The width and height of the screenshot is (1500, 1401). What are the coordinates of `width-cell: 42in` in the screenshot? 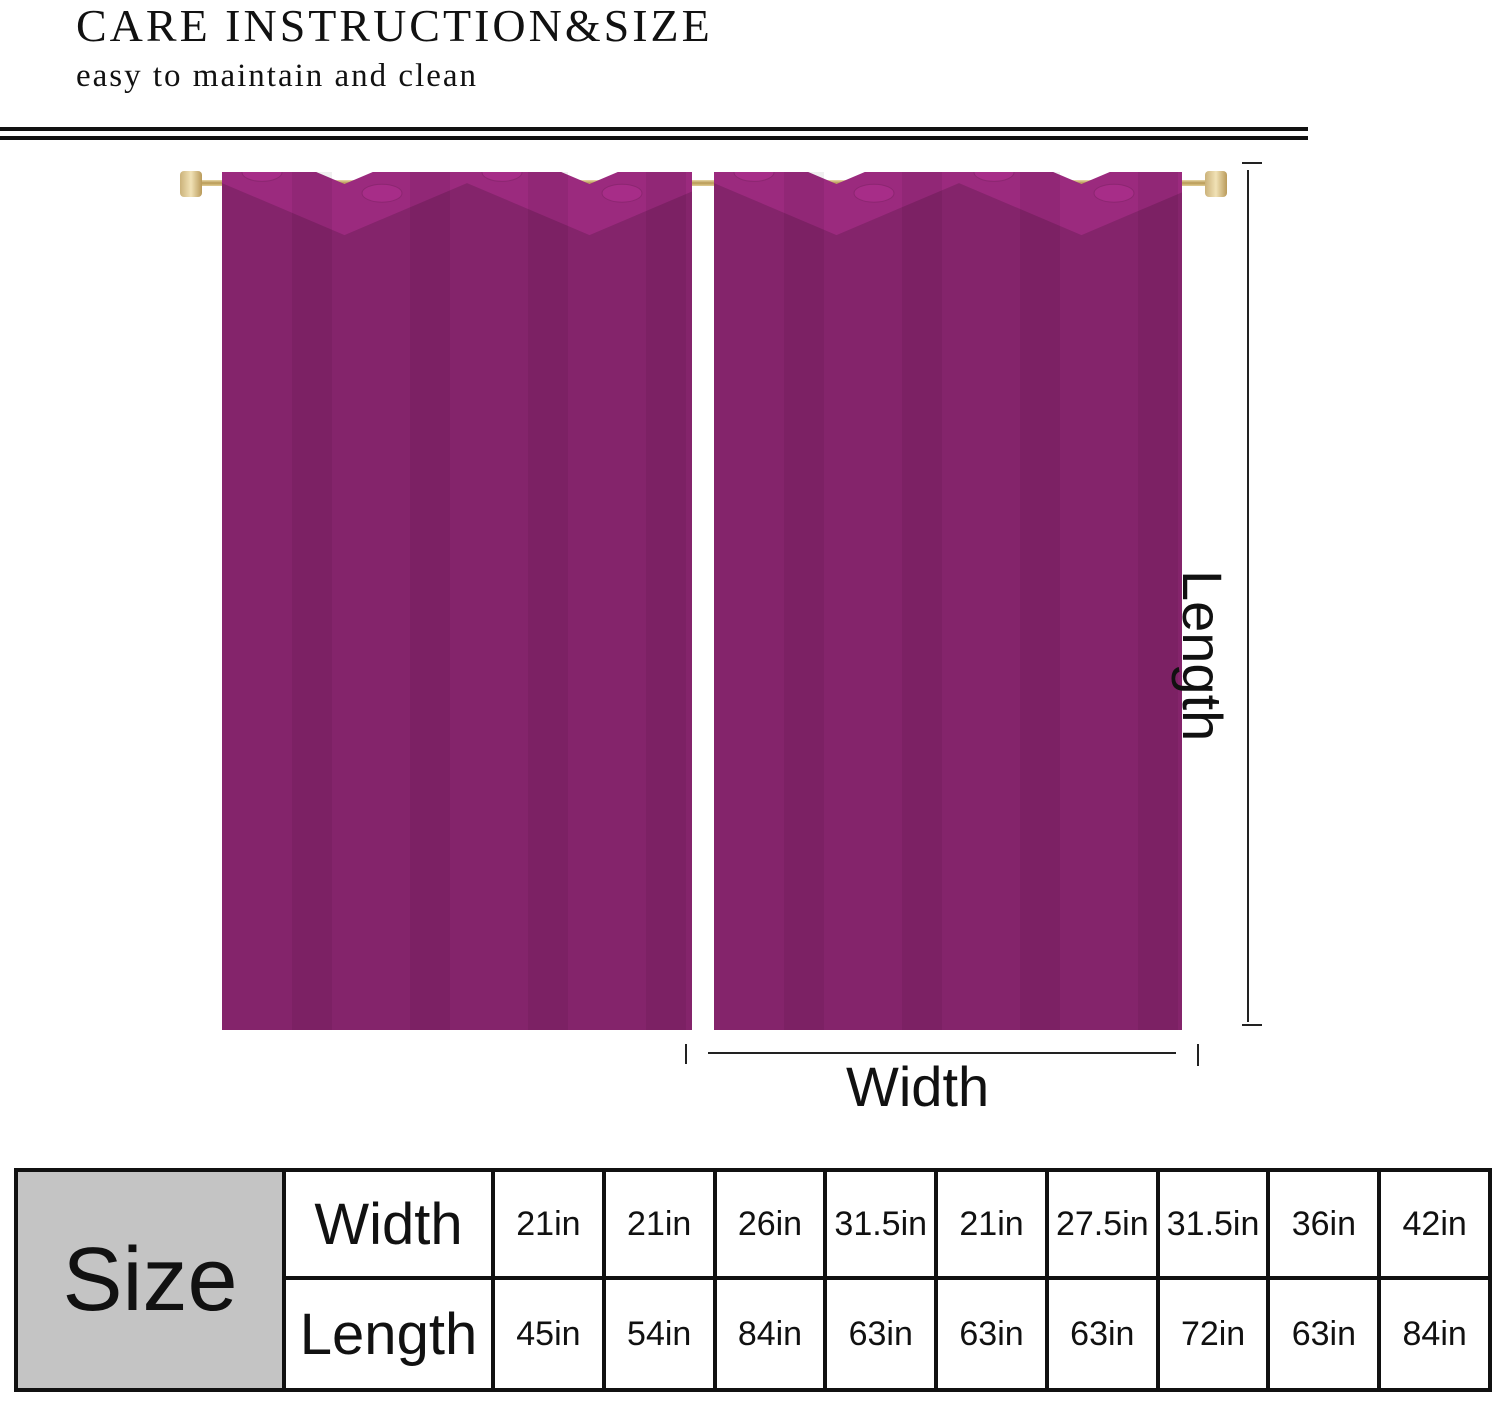 It's located at (1434, 1223).